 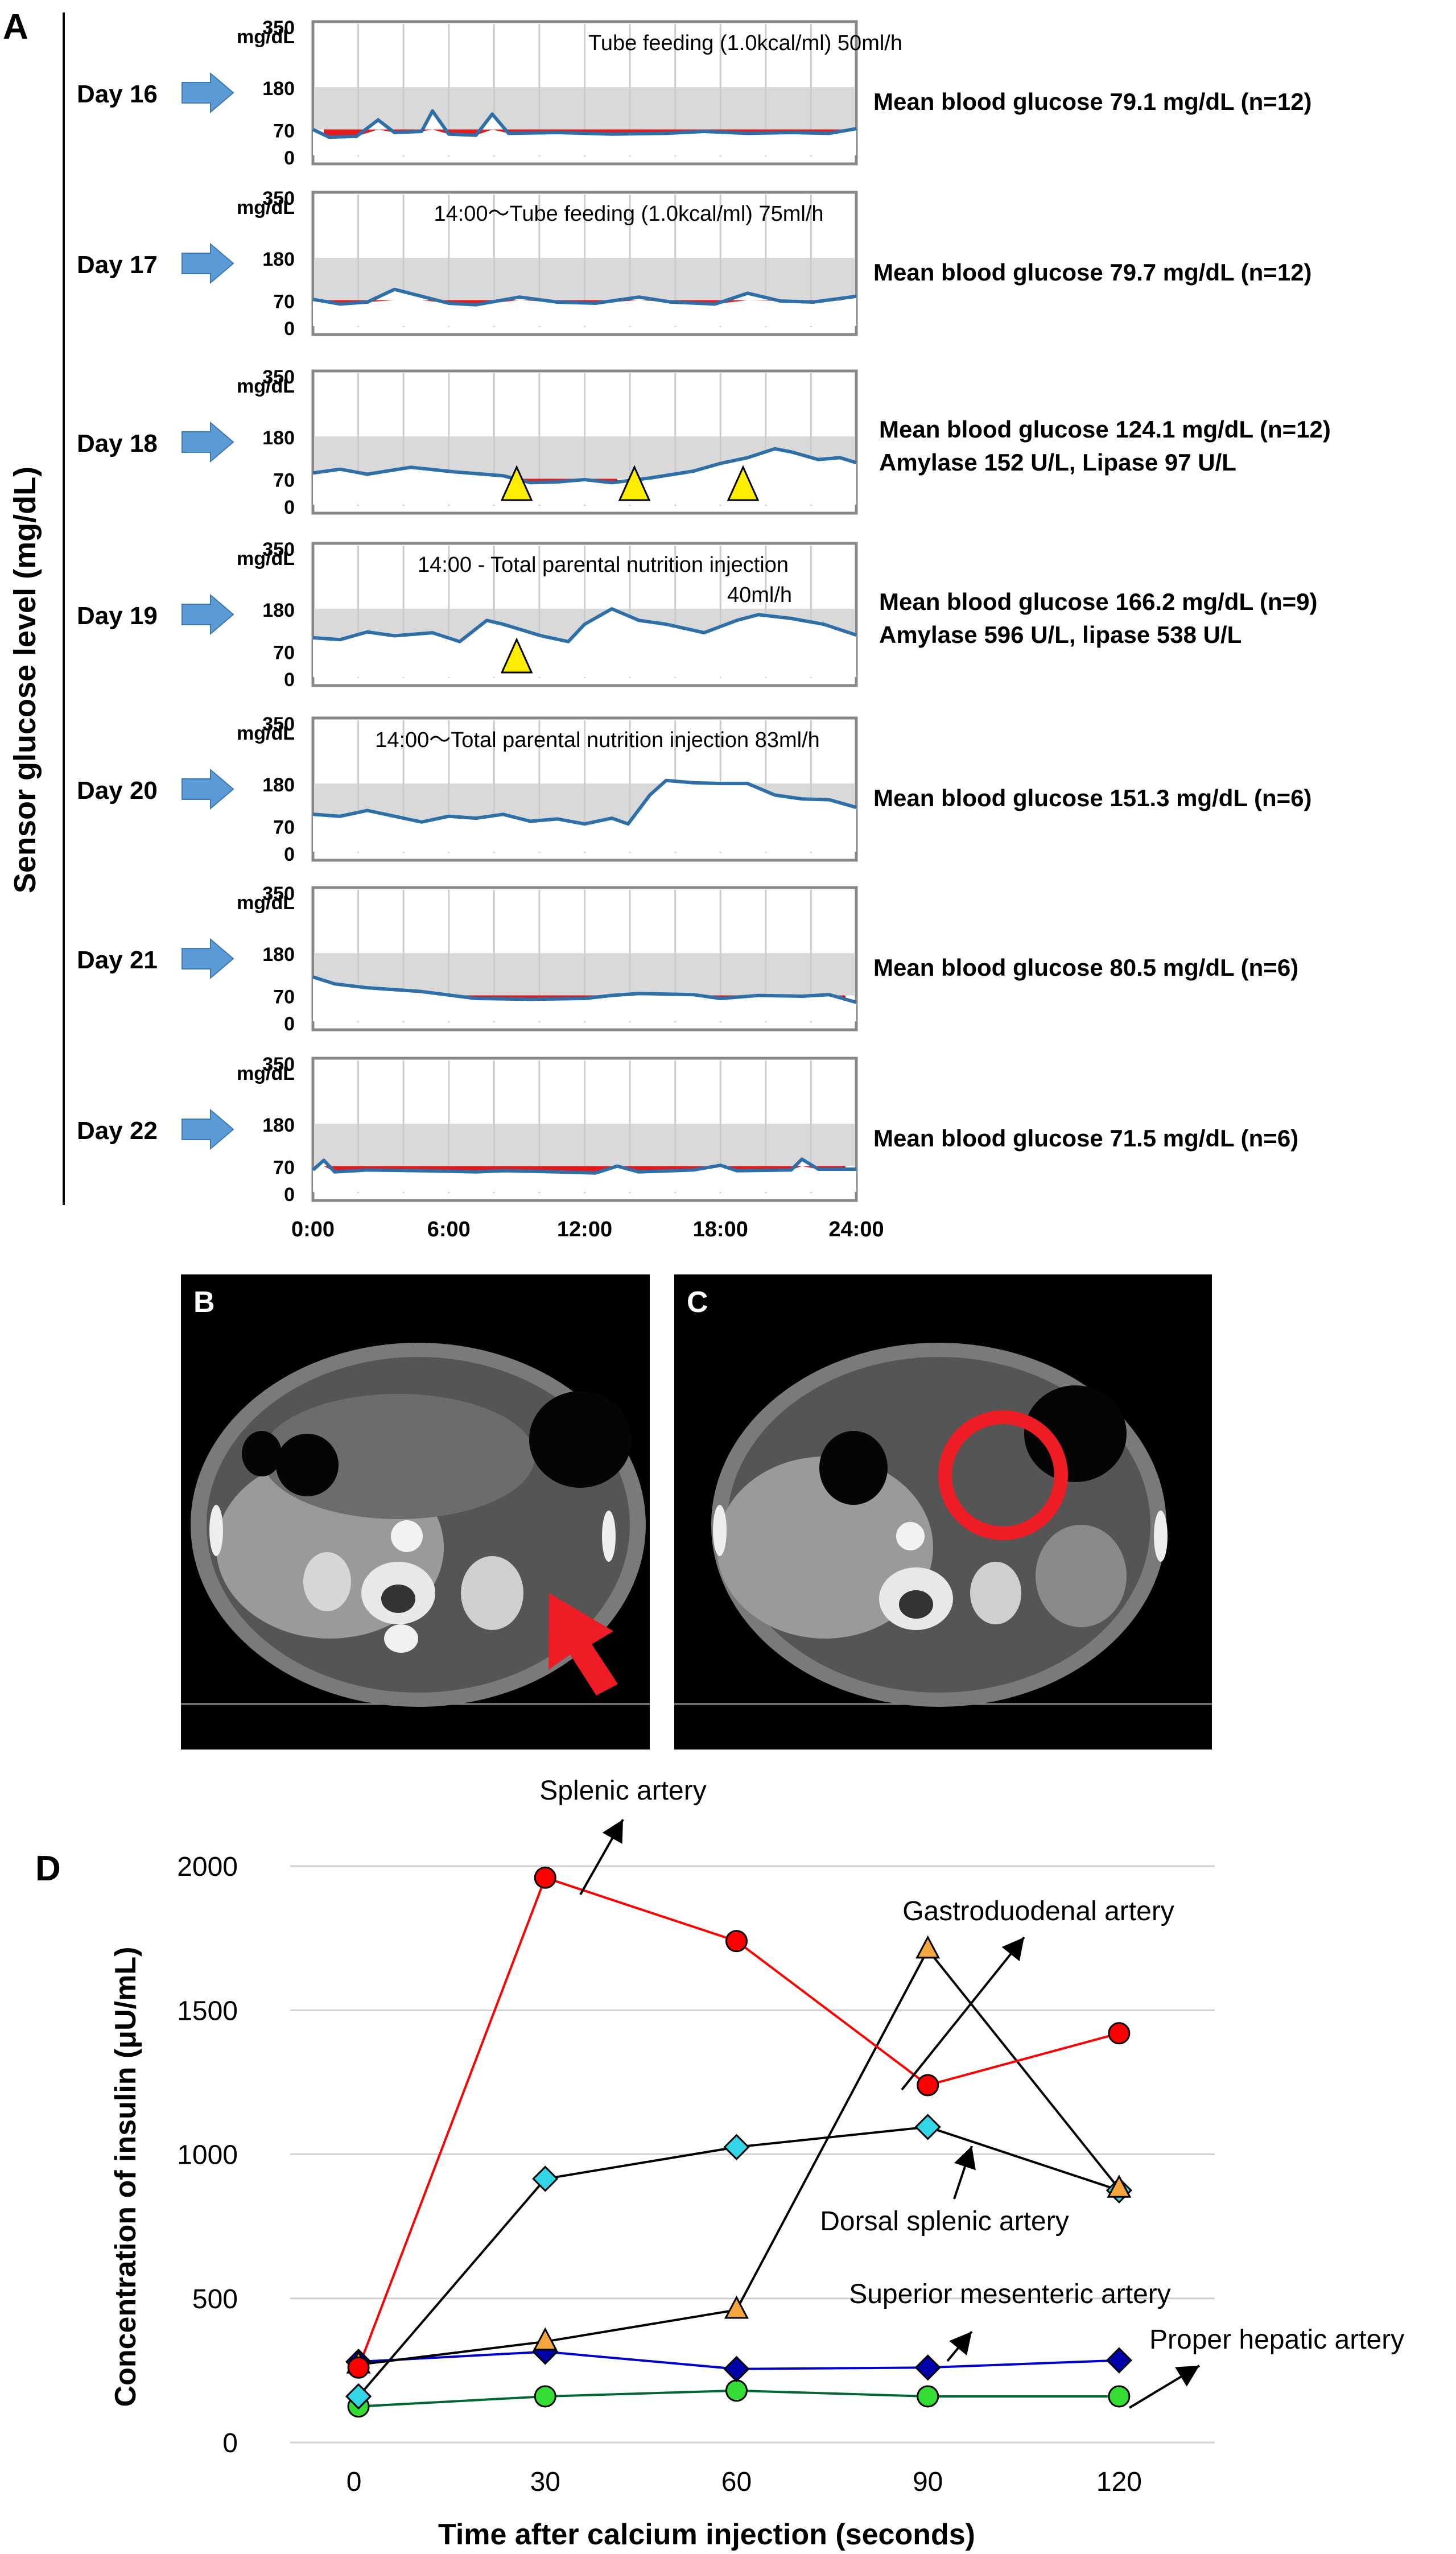 What do you see at coordinates (207, 2011) in the screenshot?
I see `chart-y-tick: 1500` at bounding box center [207, 2011].